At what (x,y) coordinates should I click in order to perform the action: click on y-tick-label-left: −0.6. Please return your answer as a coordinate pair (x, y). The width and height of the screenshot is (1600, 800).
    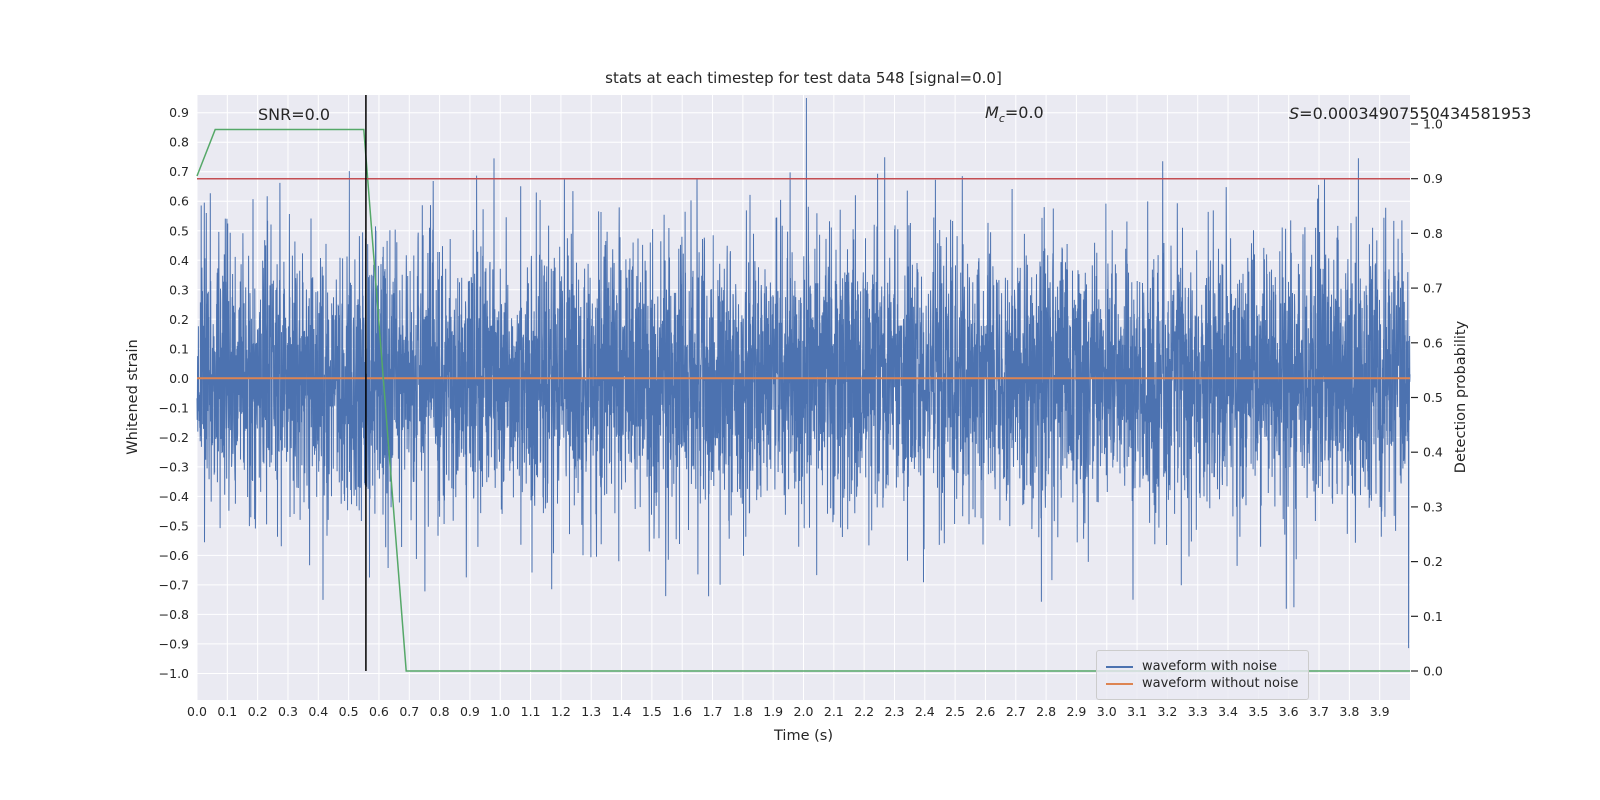
    Looking at the image, I should click on (174, 555).